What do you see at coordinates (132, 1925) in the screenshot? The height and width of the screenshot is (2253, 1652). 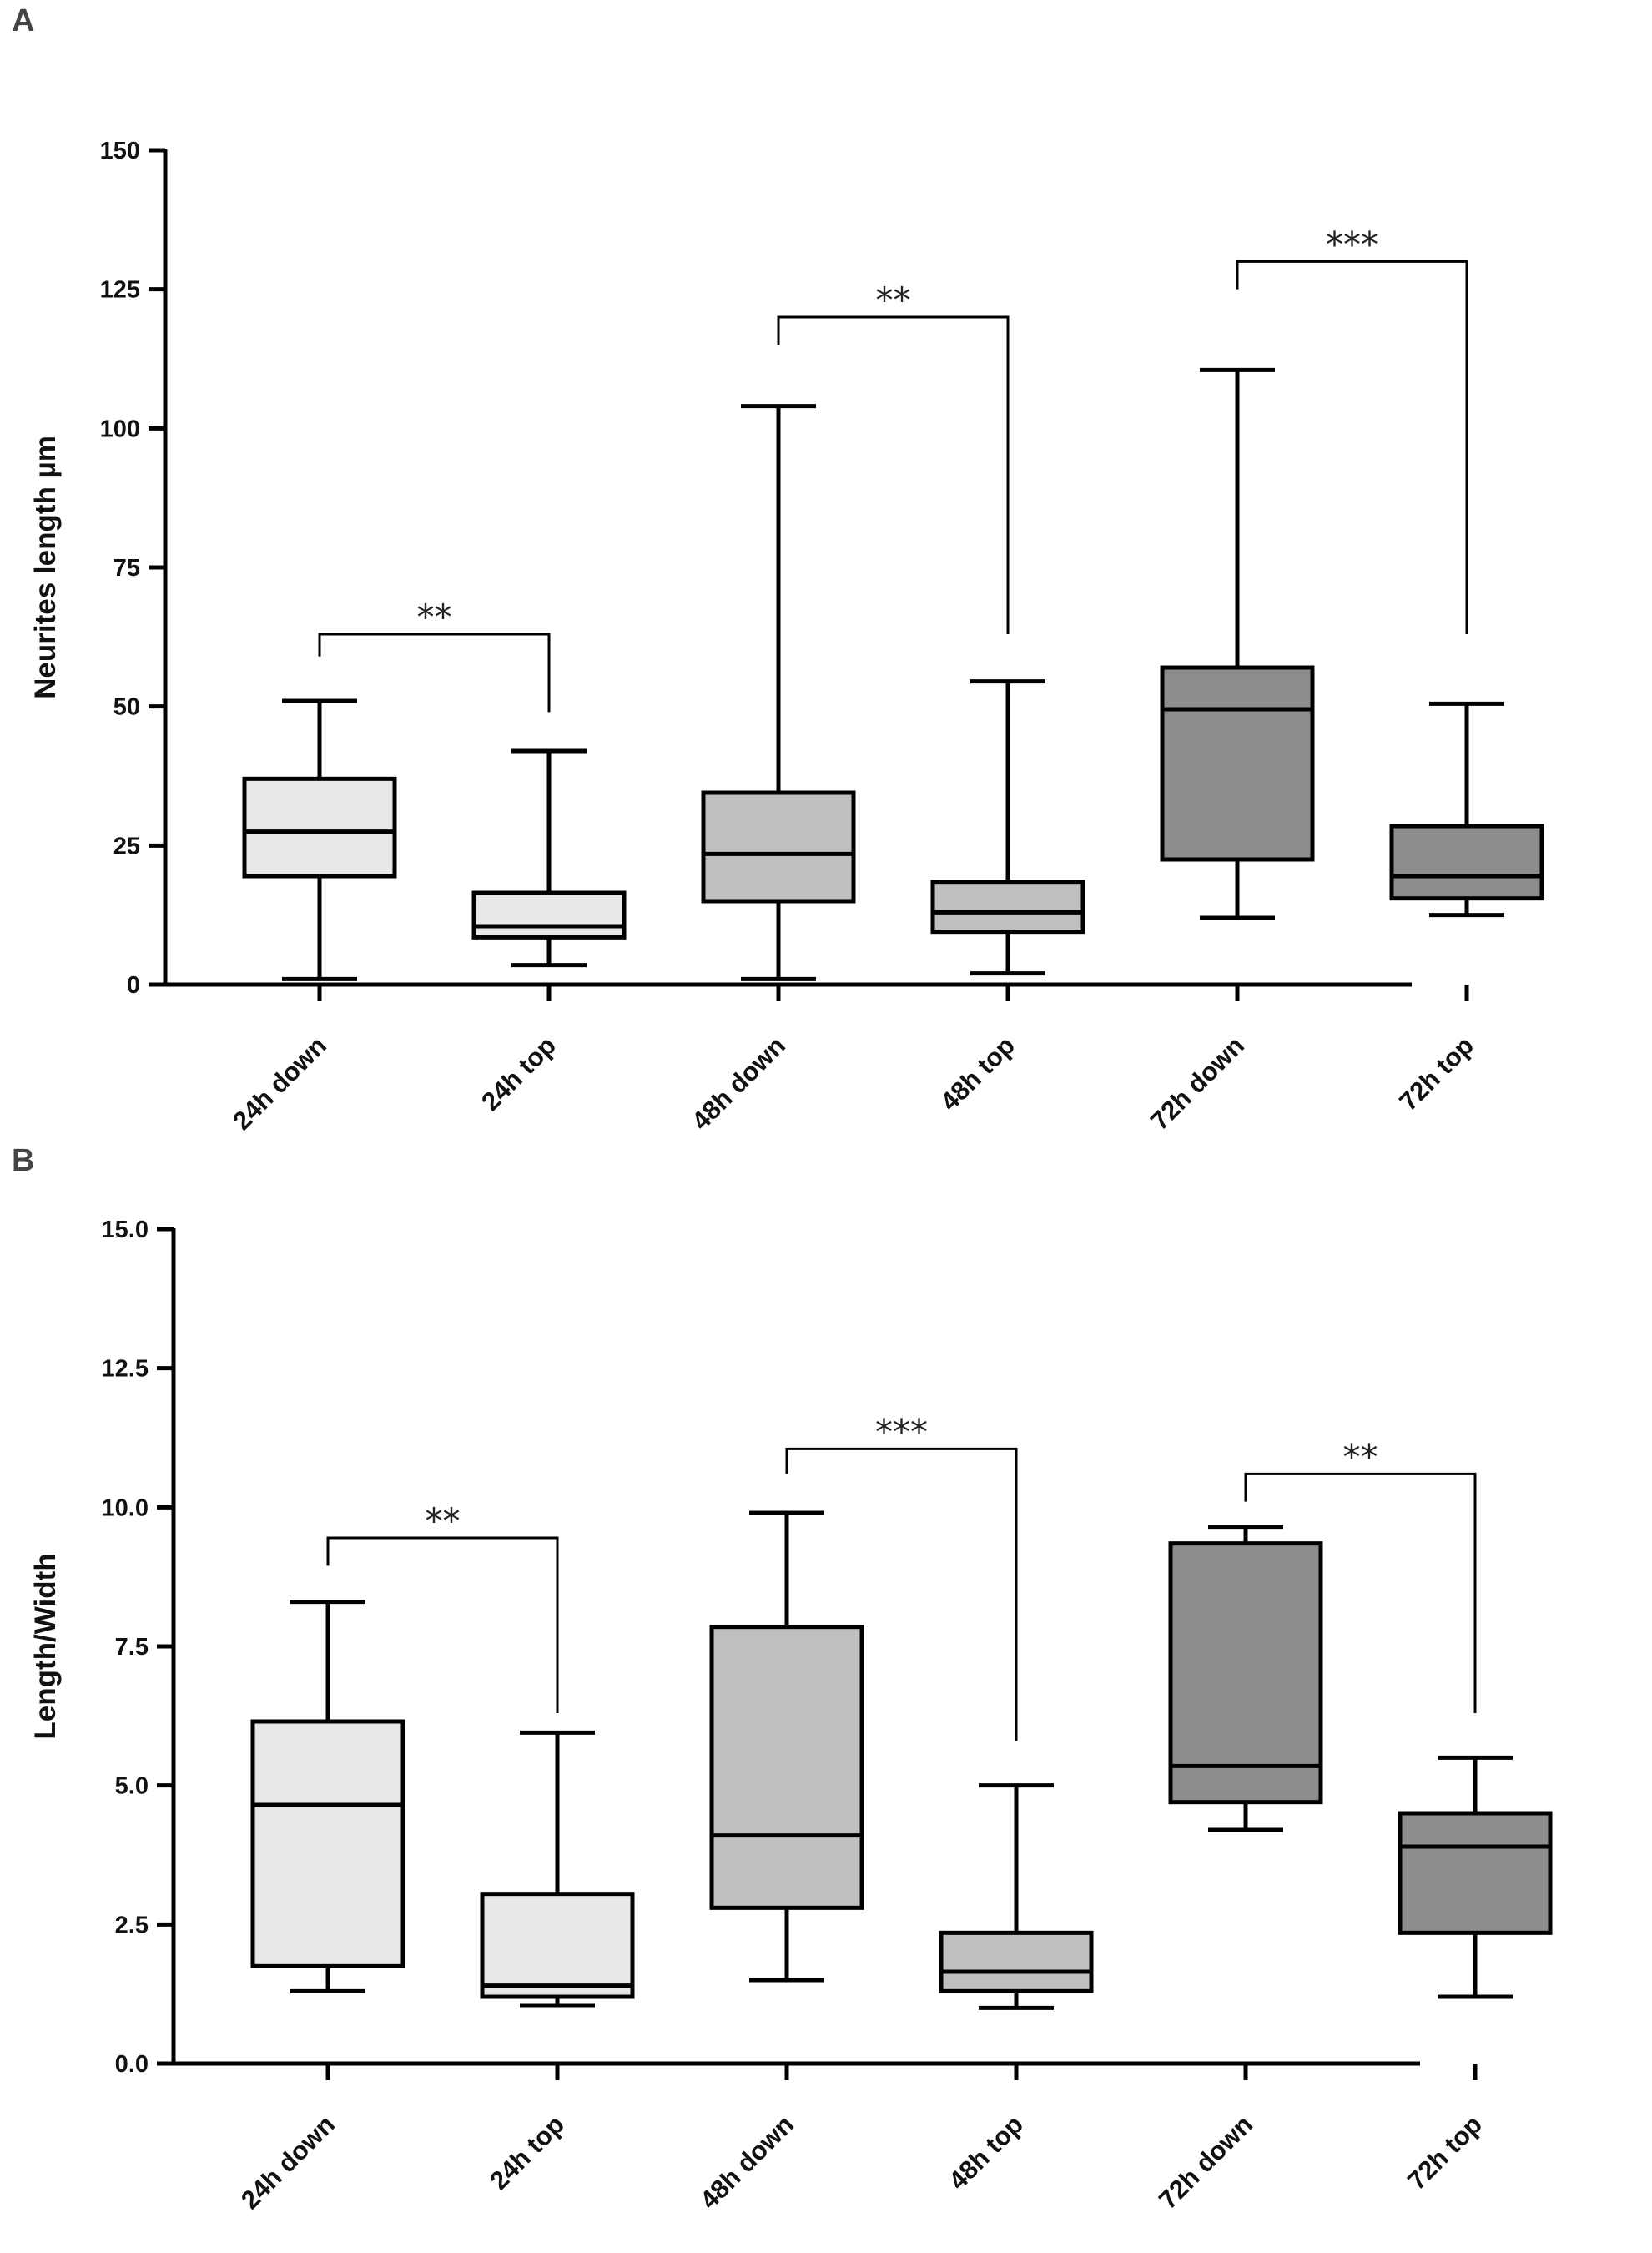 I see `y-tick-label: 2.5` at bounding box center [132, 1925].